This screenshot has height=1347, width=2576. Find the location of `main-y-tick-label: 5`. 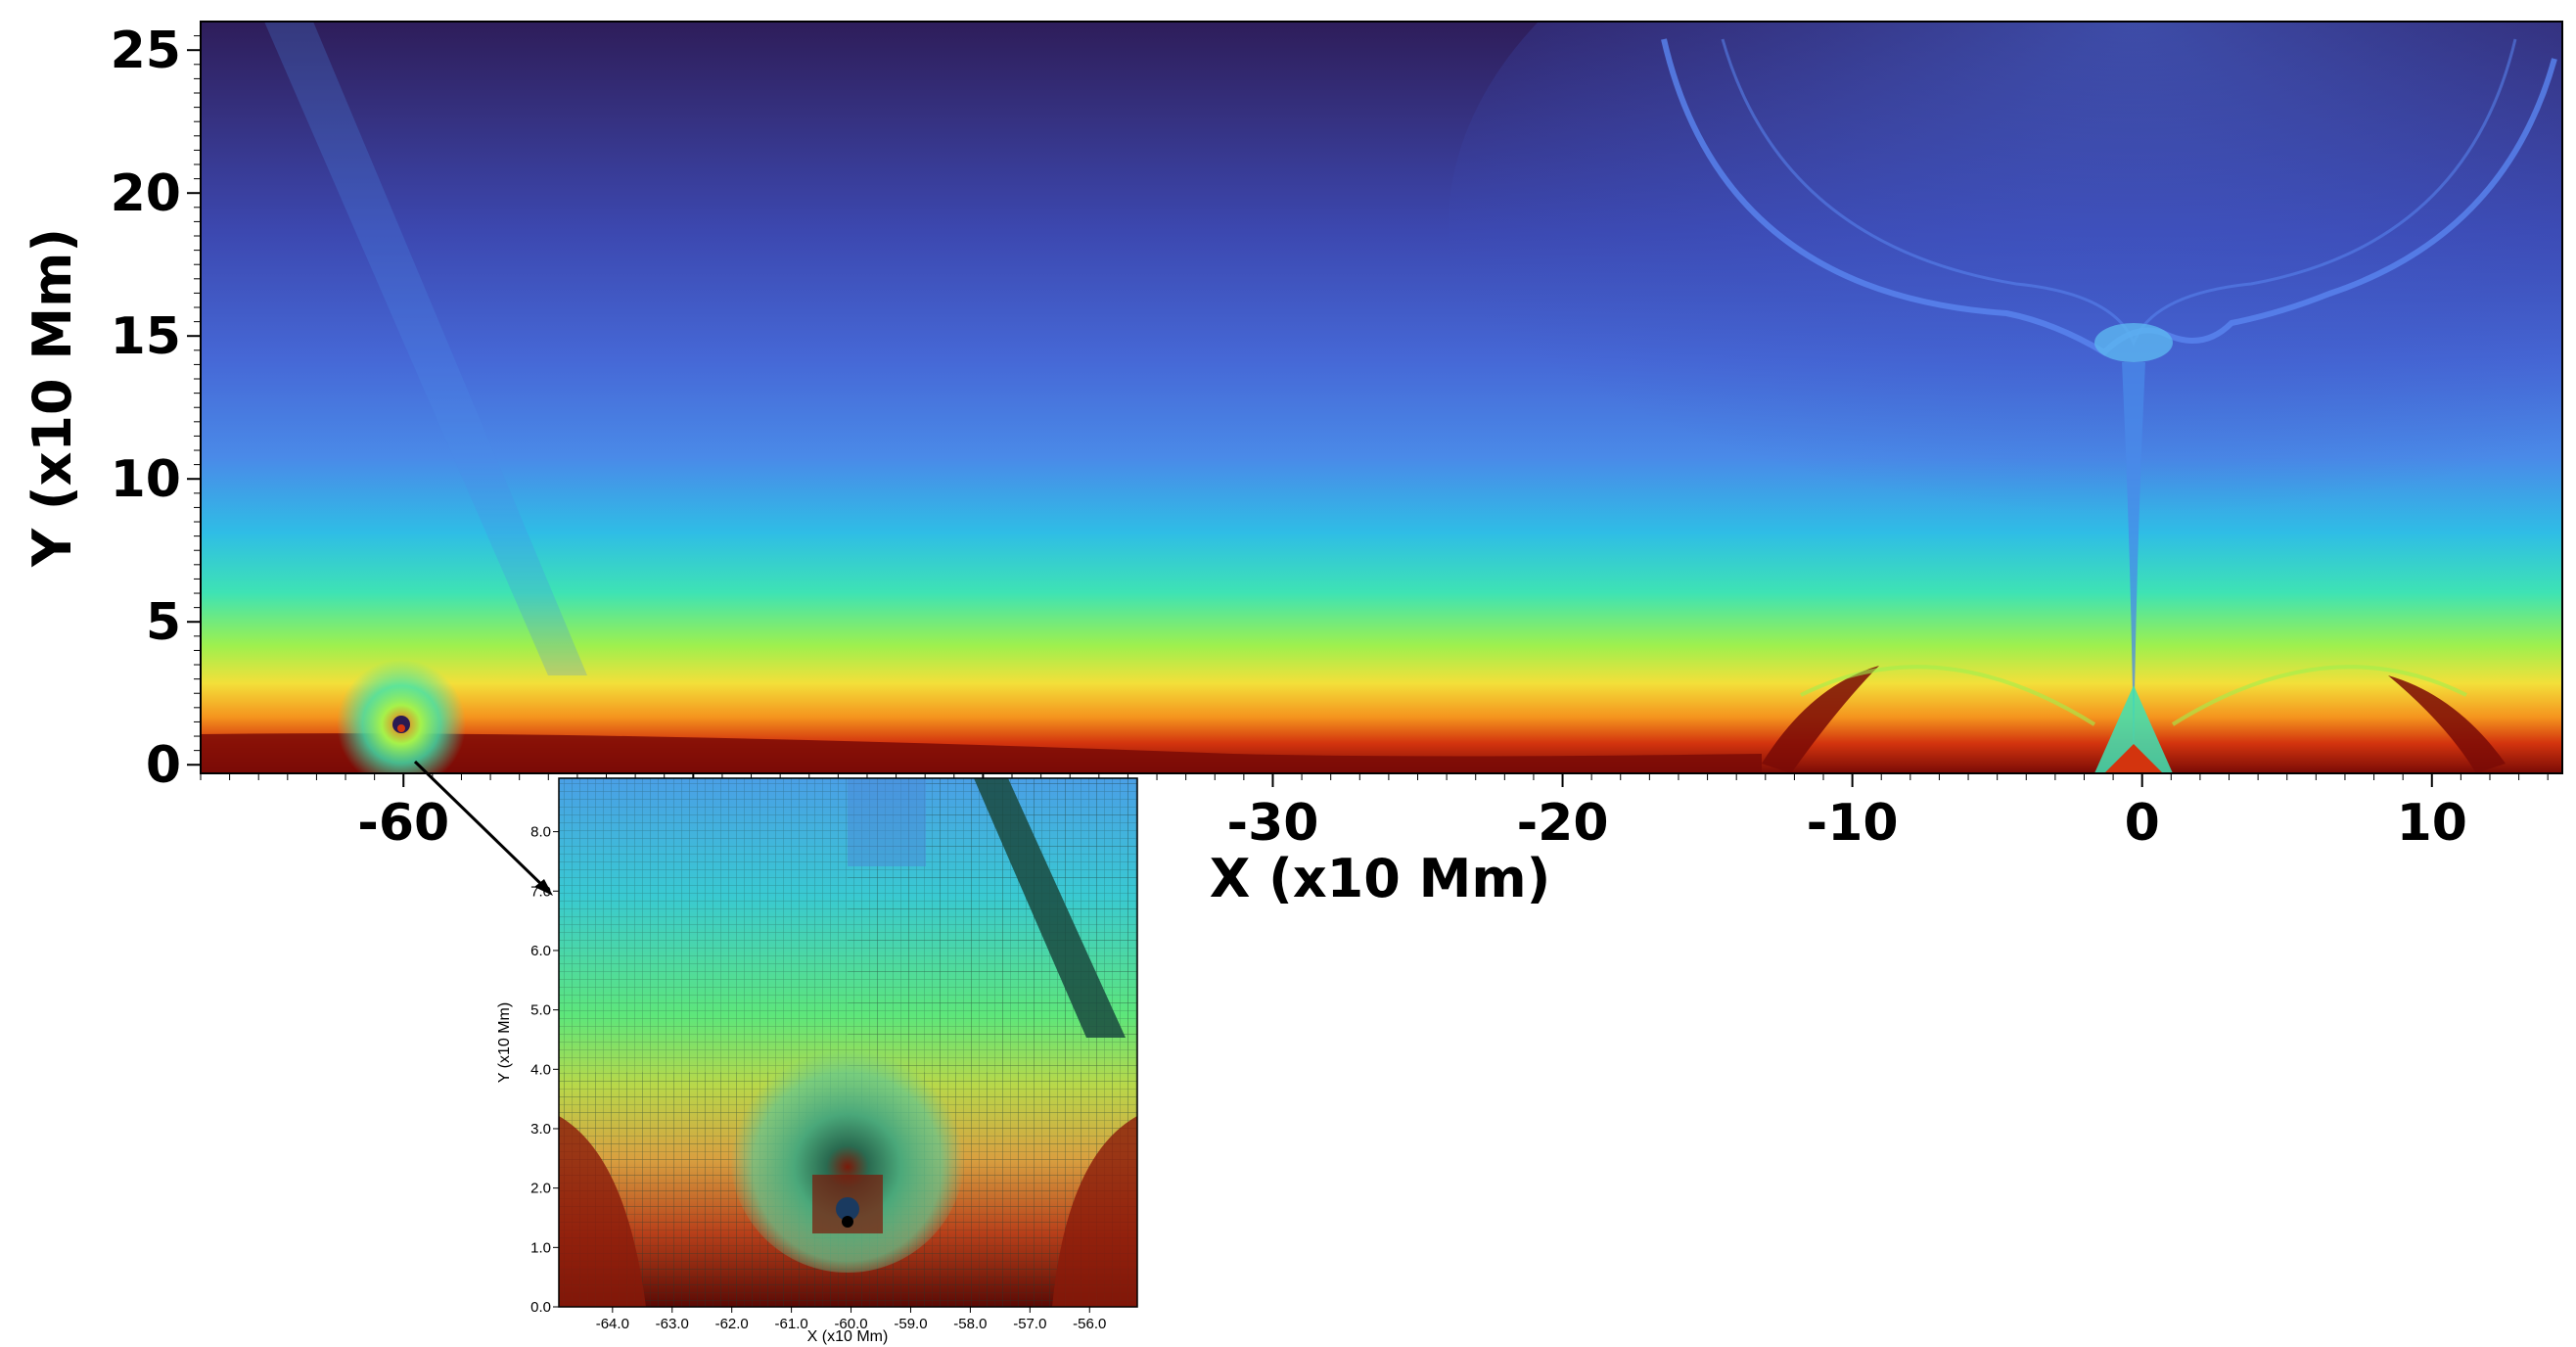

main-y-tick-label: 5 is located at coordinates (163, 622).